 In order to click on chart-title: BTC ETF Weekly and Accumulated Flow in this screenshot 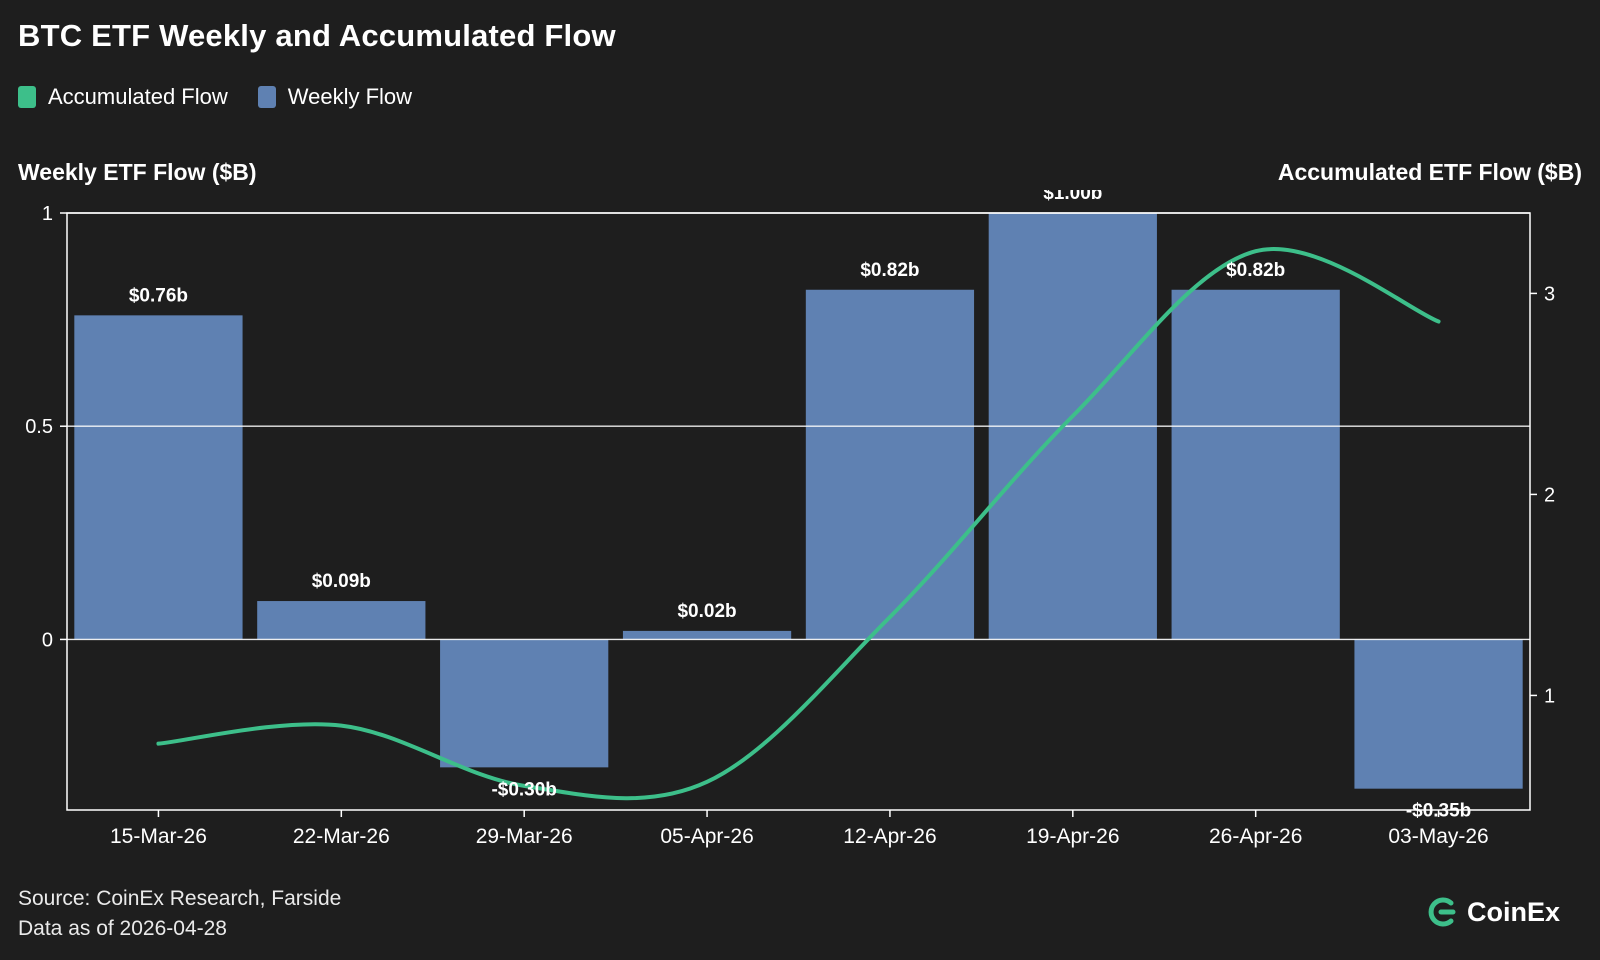, I will do `click(317, 35)`.